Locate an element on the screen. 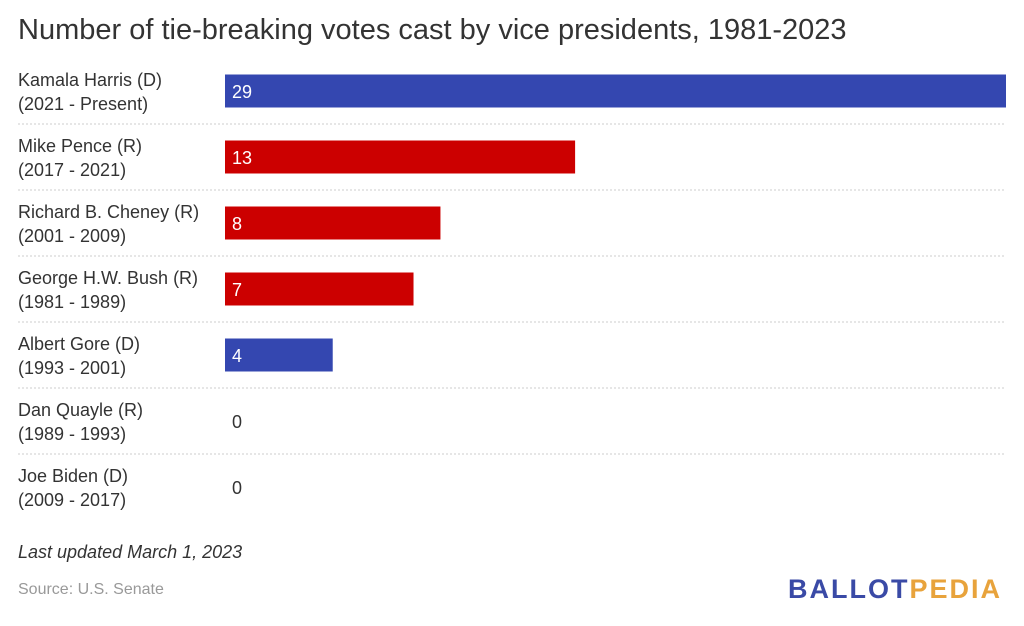 This screenshot has width=1024, height=626. row-label-name: George H.W. Bush (R) is located at coordinates (108, 278).